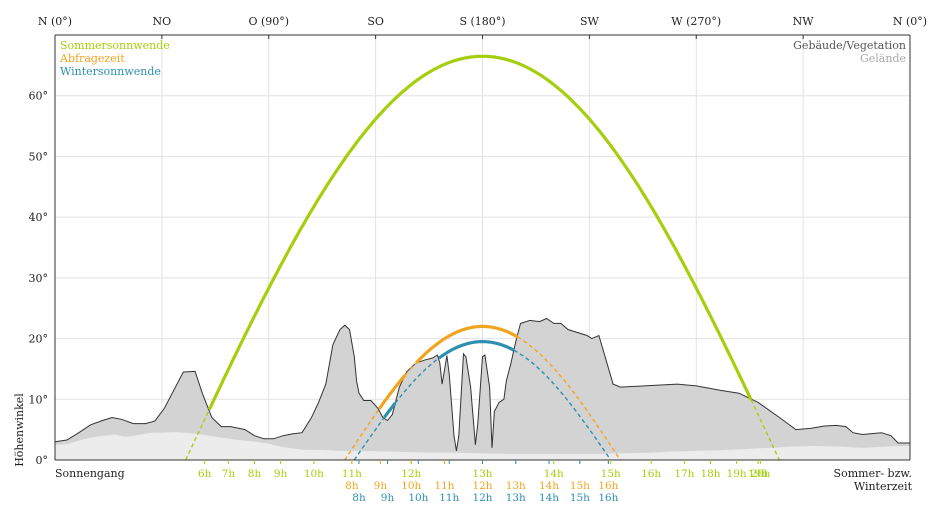 Image resolution: width=950 pixels, height=515 pixels. Describe the element at coordinates (482, 446) in the screenshot. I see `terrain-area` at that location.